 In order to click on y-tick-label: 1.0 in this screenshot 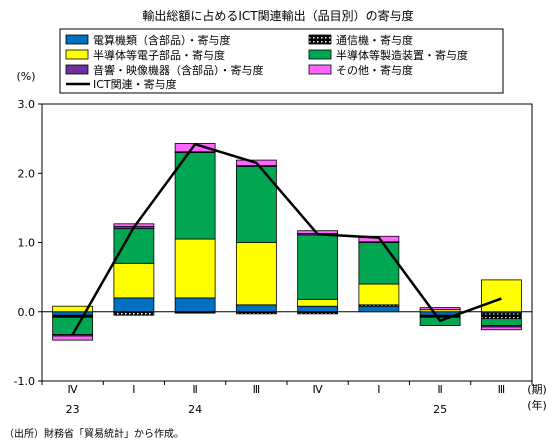, I will do `click(27, 243)`.